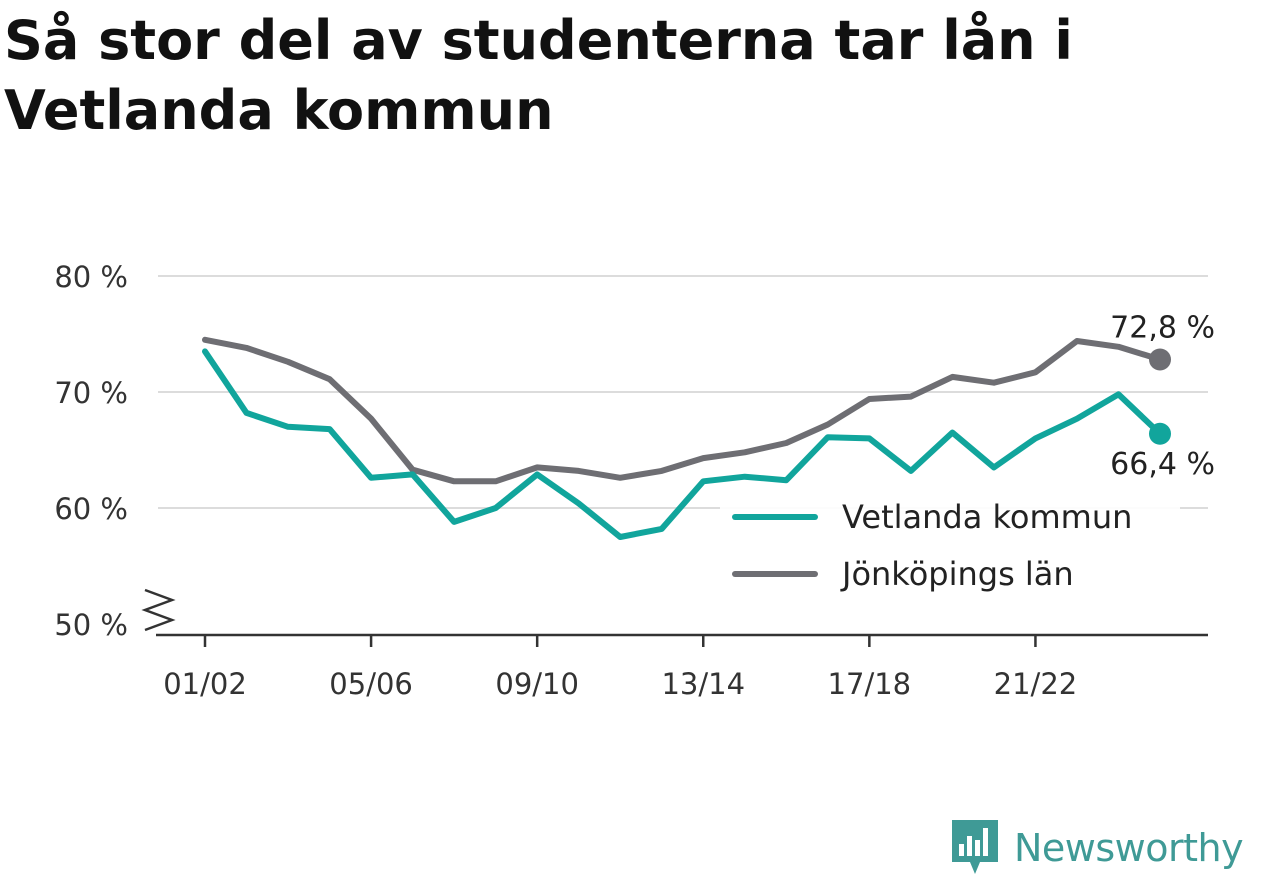 The height and width of the screenshot is (879, 1262). What do you see at coordinates (537, 684) in the screenshot?
I see `x-tick-label: 09/10` at bounding box center [537, 684].